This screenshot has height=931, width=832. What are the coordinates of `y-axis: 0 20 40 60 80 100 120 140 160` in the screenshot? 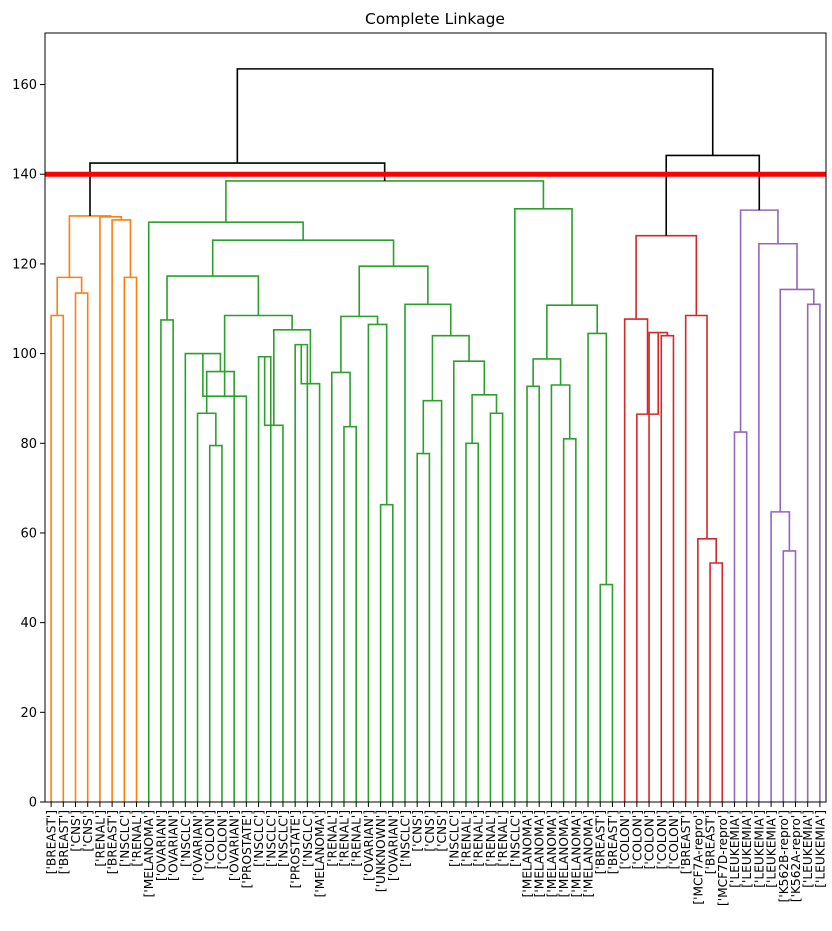 It's located at (28, 444).